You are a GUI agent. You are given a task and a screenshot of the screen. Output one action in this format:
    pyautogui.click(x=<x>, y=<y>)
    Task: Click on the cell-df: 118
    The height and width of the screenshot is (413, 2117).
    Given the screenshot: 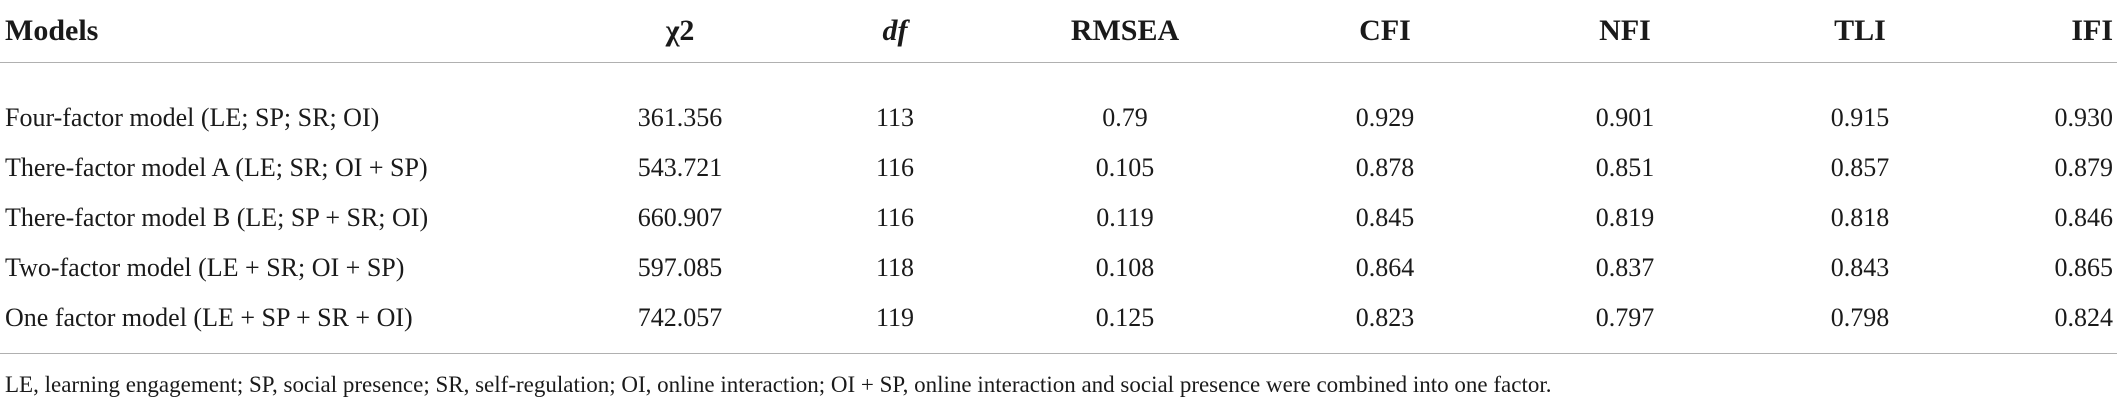 What is the action you would take?
    pyautogui.click(x=895, y=267)
    